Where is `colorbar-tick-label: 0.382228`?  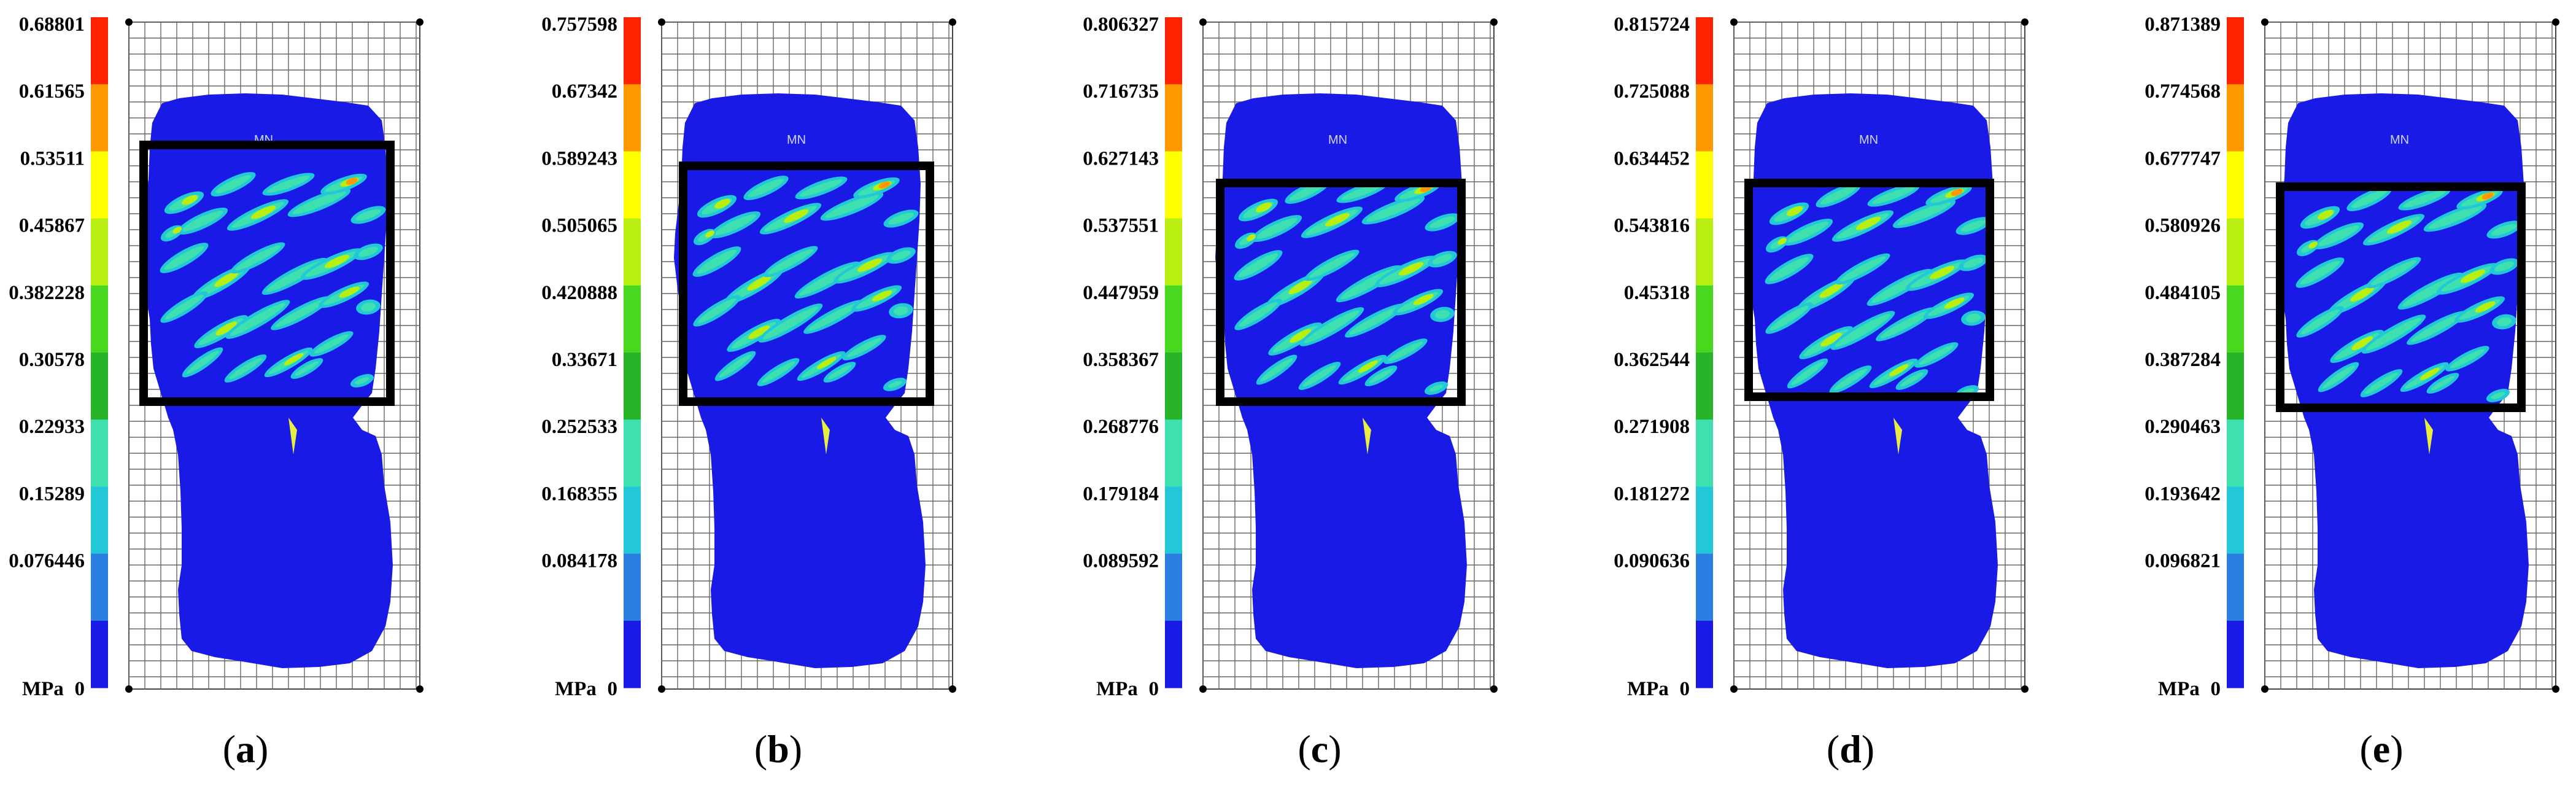 colorbar-tick-label: 0.382228 is located at coordinates (47, 293).